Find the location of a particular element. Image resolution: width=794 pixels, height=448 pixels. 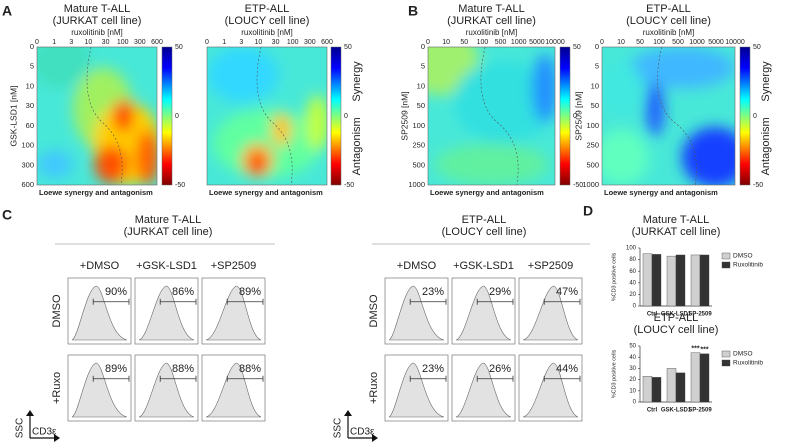

group-title: Mature T-ALL is located at coordinates (168, 220).